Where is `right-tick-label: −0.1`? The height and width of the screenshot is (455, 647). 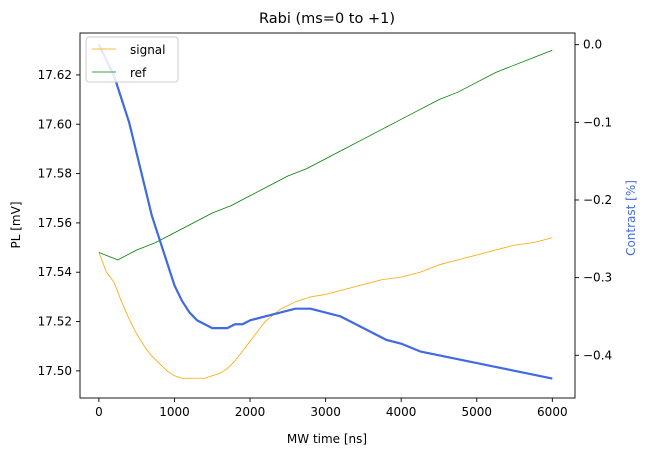 right-tick-label: −0.1 is located at coordinates (597, 122).